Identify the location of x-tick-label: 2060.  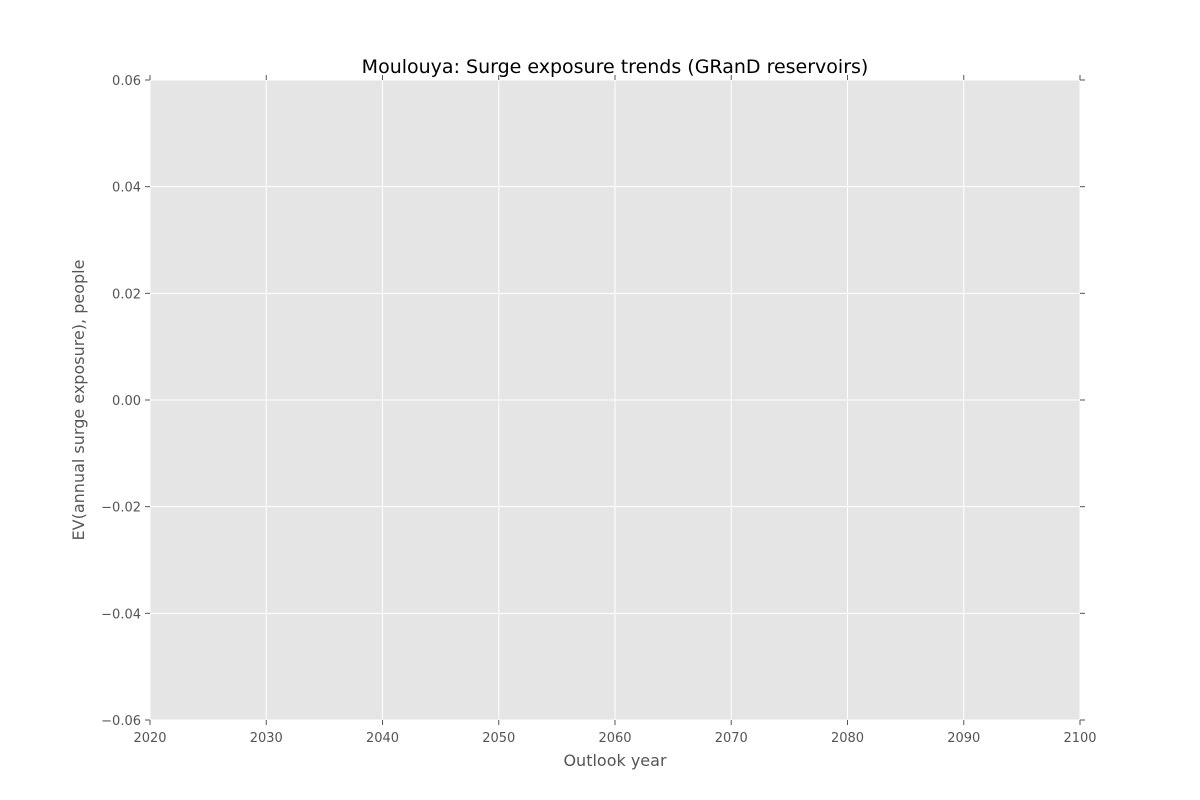
(614, 738).